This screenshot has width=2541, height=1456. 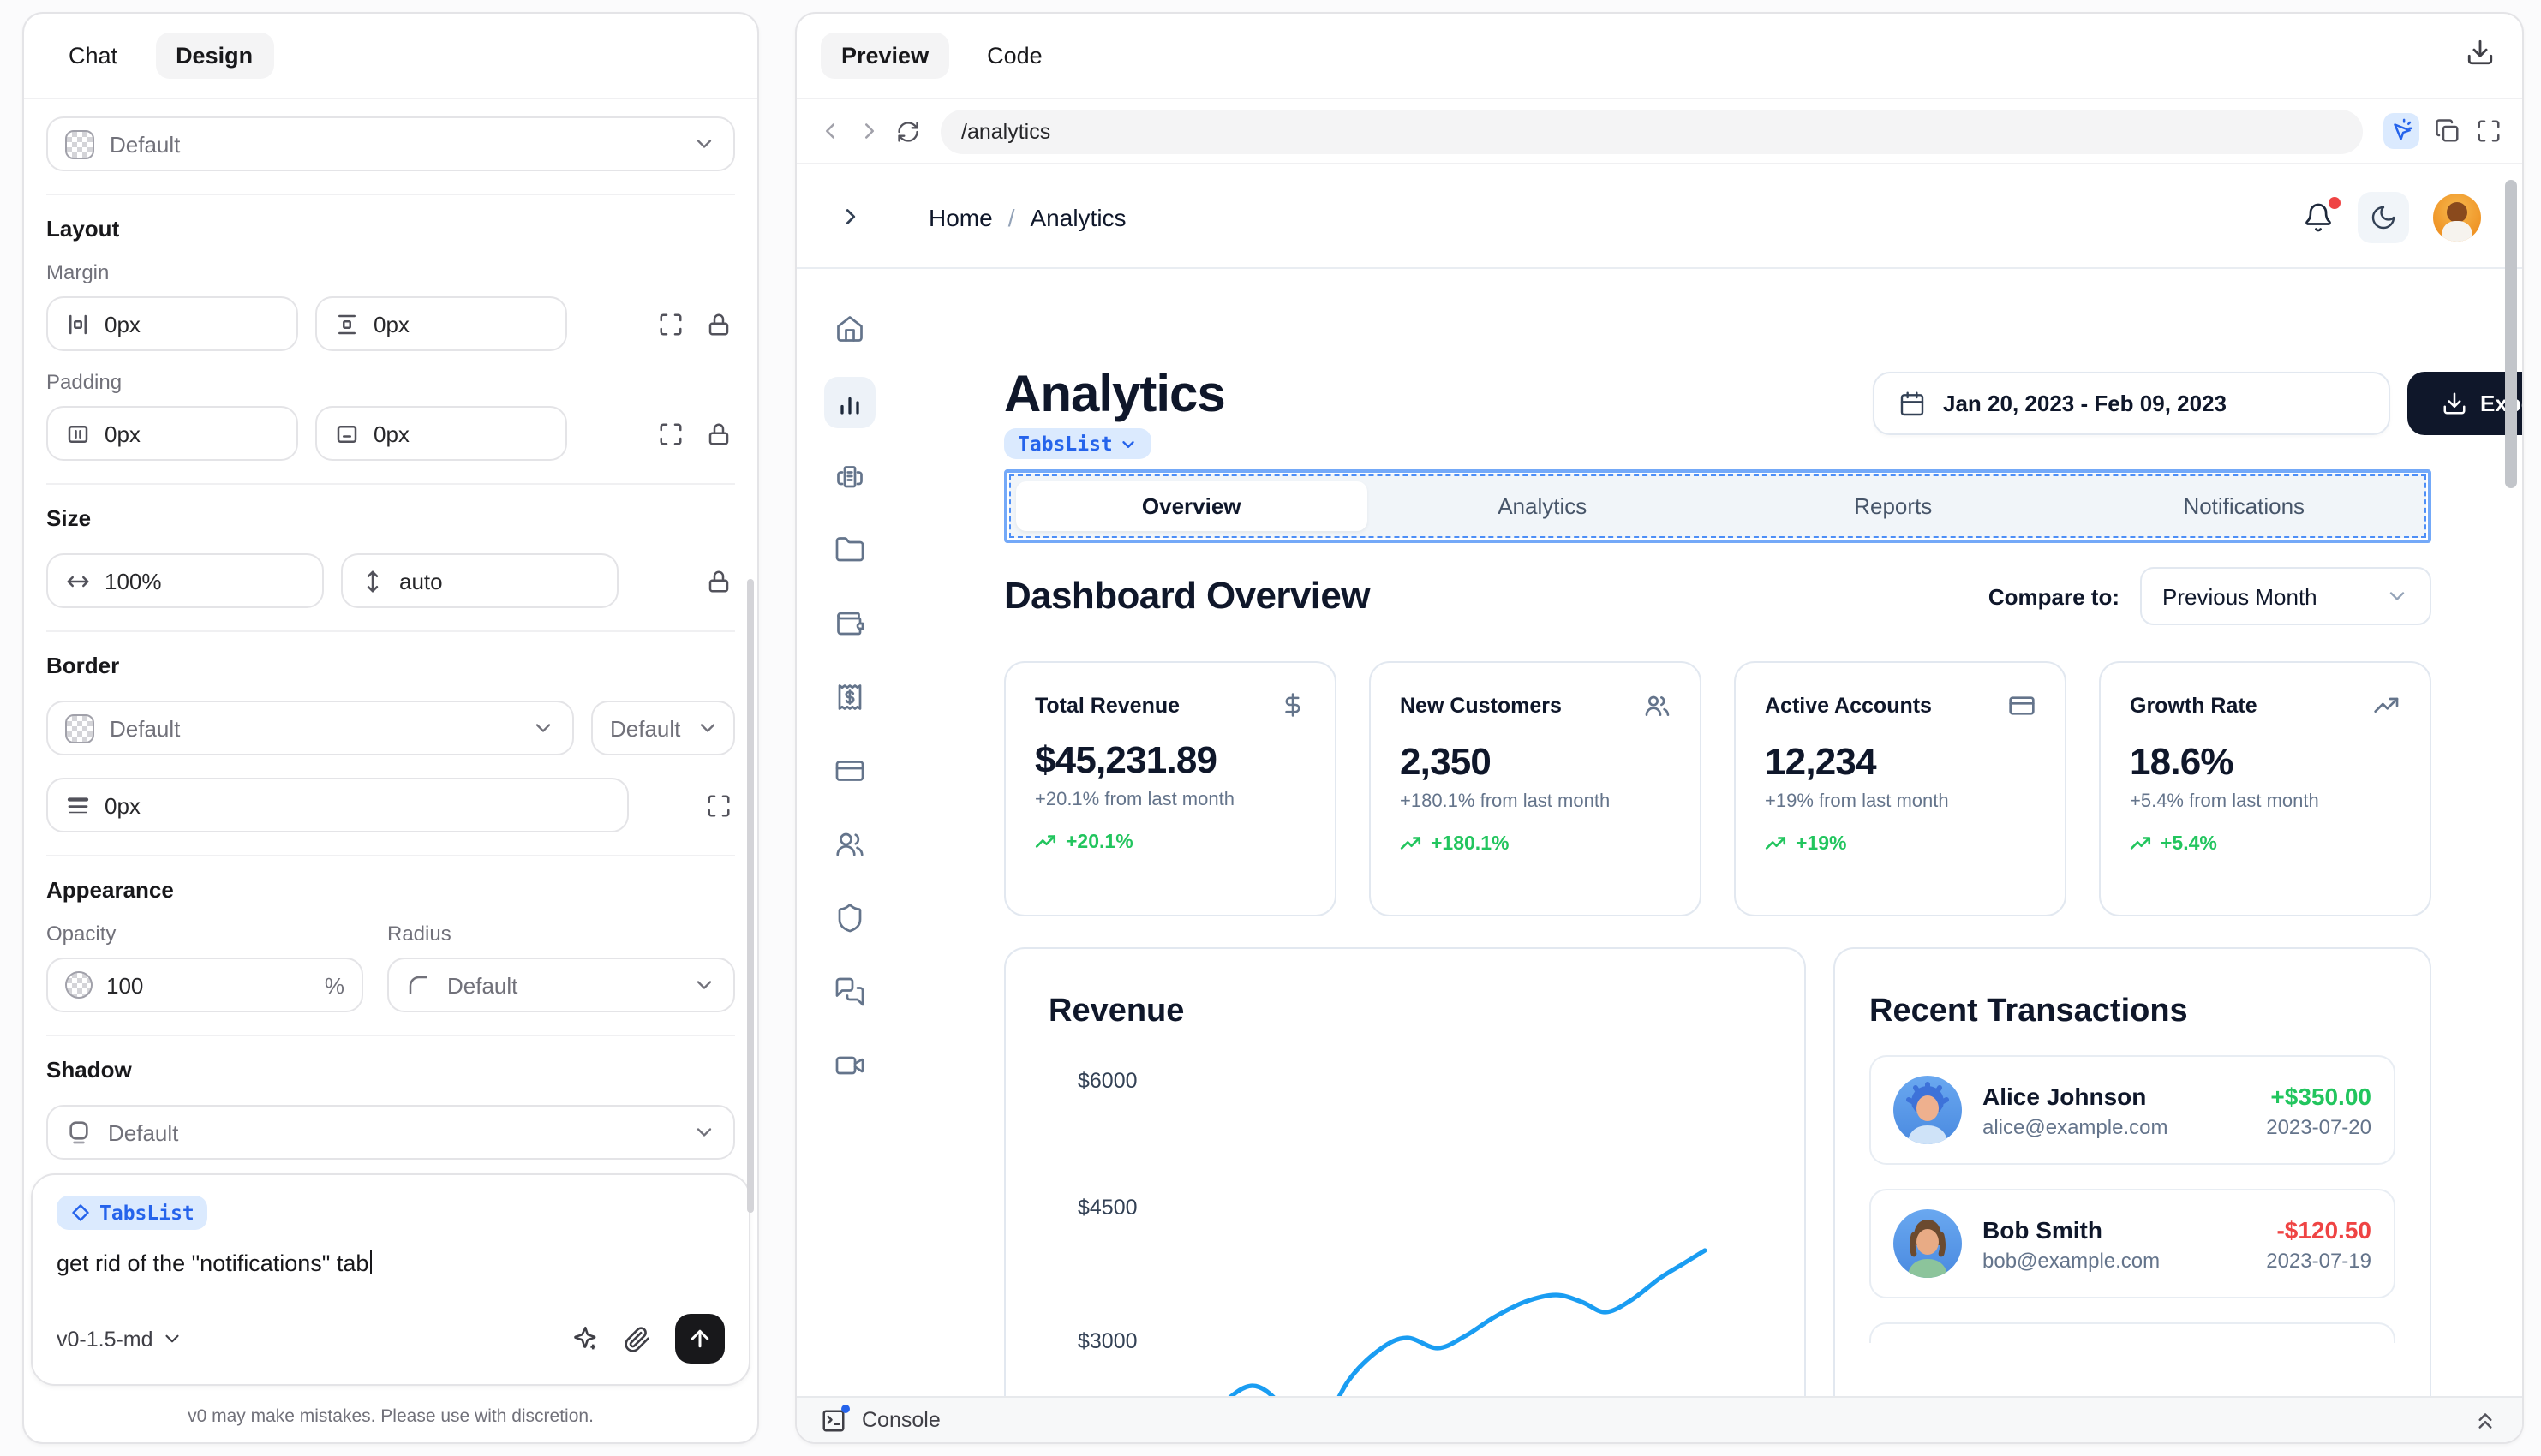 What do you see at coordinates (719, 805) in the screenshot?
I see `expand-border-icon` at bounding box center [719, 805].